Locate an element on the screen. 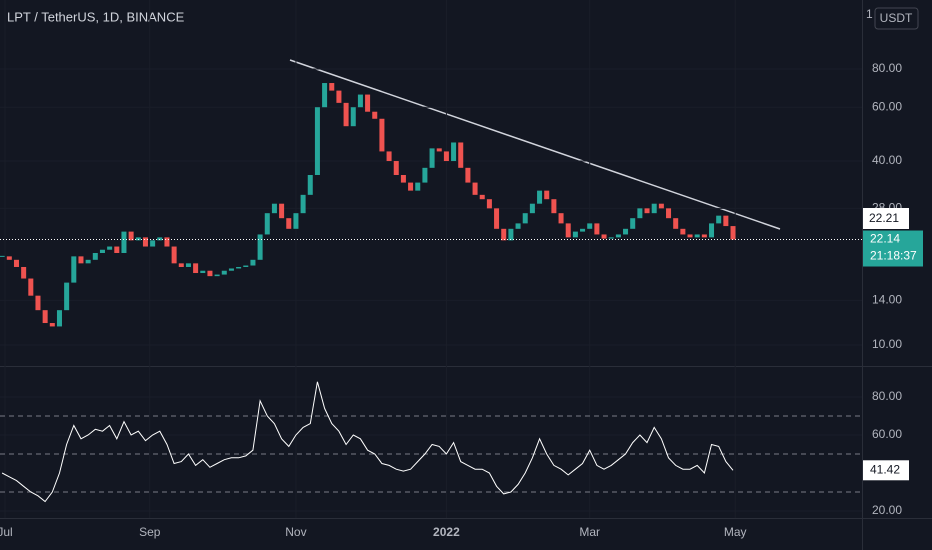 This screenshot has width=932, height=550. last-price-box is located at coordinates (893, 248).